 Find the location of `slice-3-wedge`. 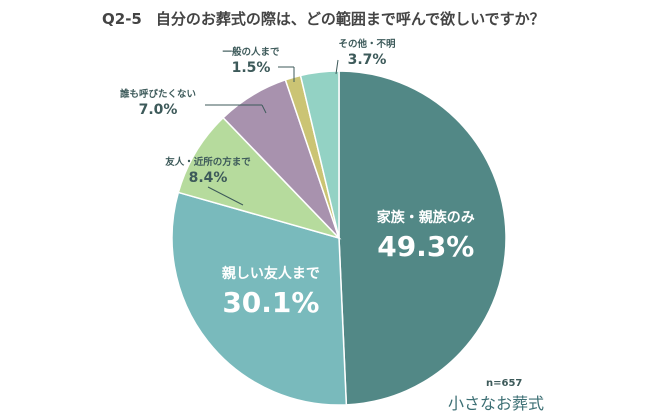

slice-3-wedge is located at coordinates (259, 178).